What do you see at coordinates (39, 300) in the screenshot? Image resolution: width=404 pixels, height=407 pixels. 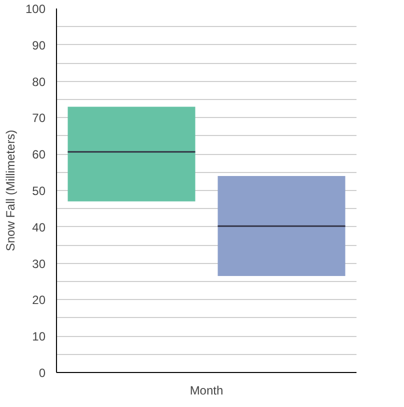 I see `y-tick-label: 20` at bounding box center [39, 300].